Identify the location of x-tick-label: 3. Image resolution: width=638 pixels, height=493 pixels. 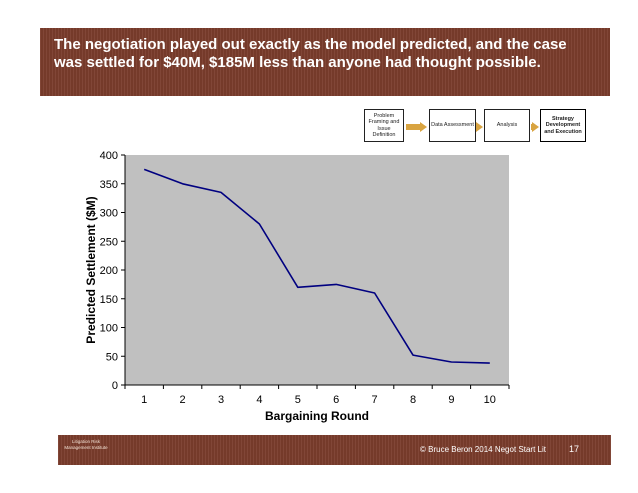
(221, 400).